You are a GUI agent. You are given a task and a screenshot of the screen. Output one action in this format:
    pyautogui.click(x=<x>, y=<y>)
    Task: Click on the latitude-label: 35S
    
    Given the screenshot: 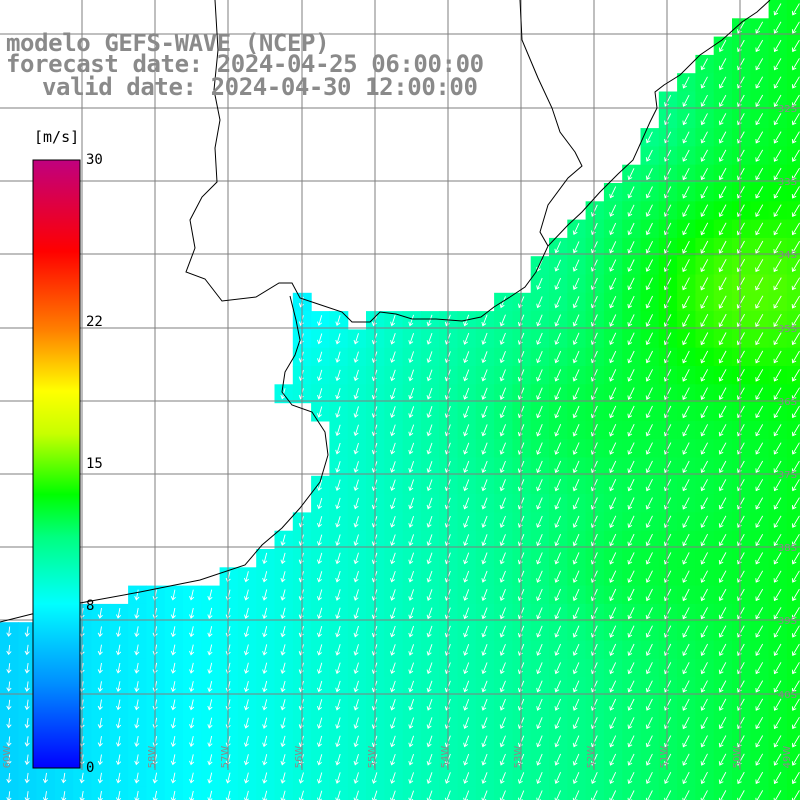 What is the action you would take?
    pyautogui.click(x=787, y=329)
    